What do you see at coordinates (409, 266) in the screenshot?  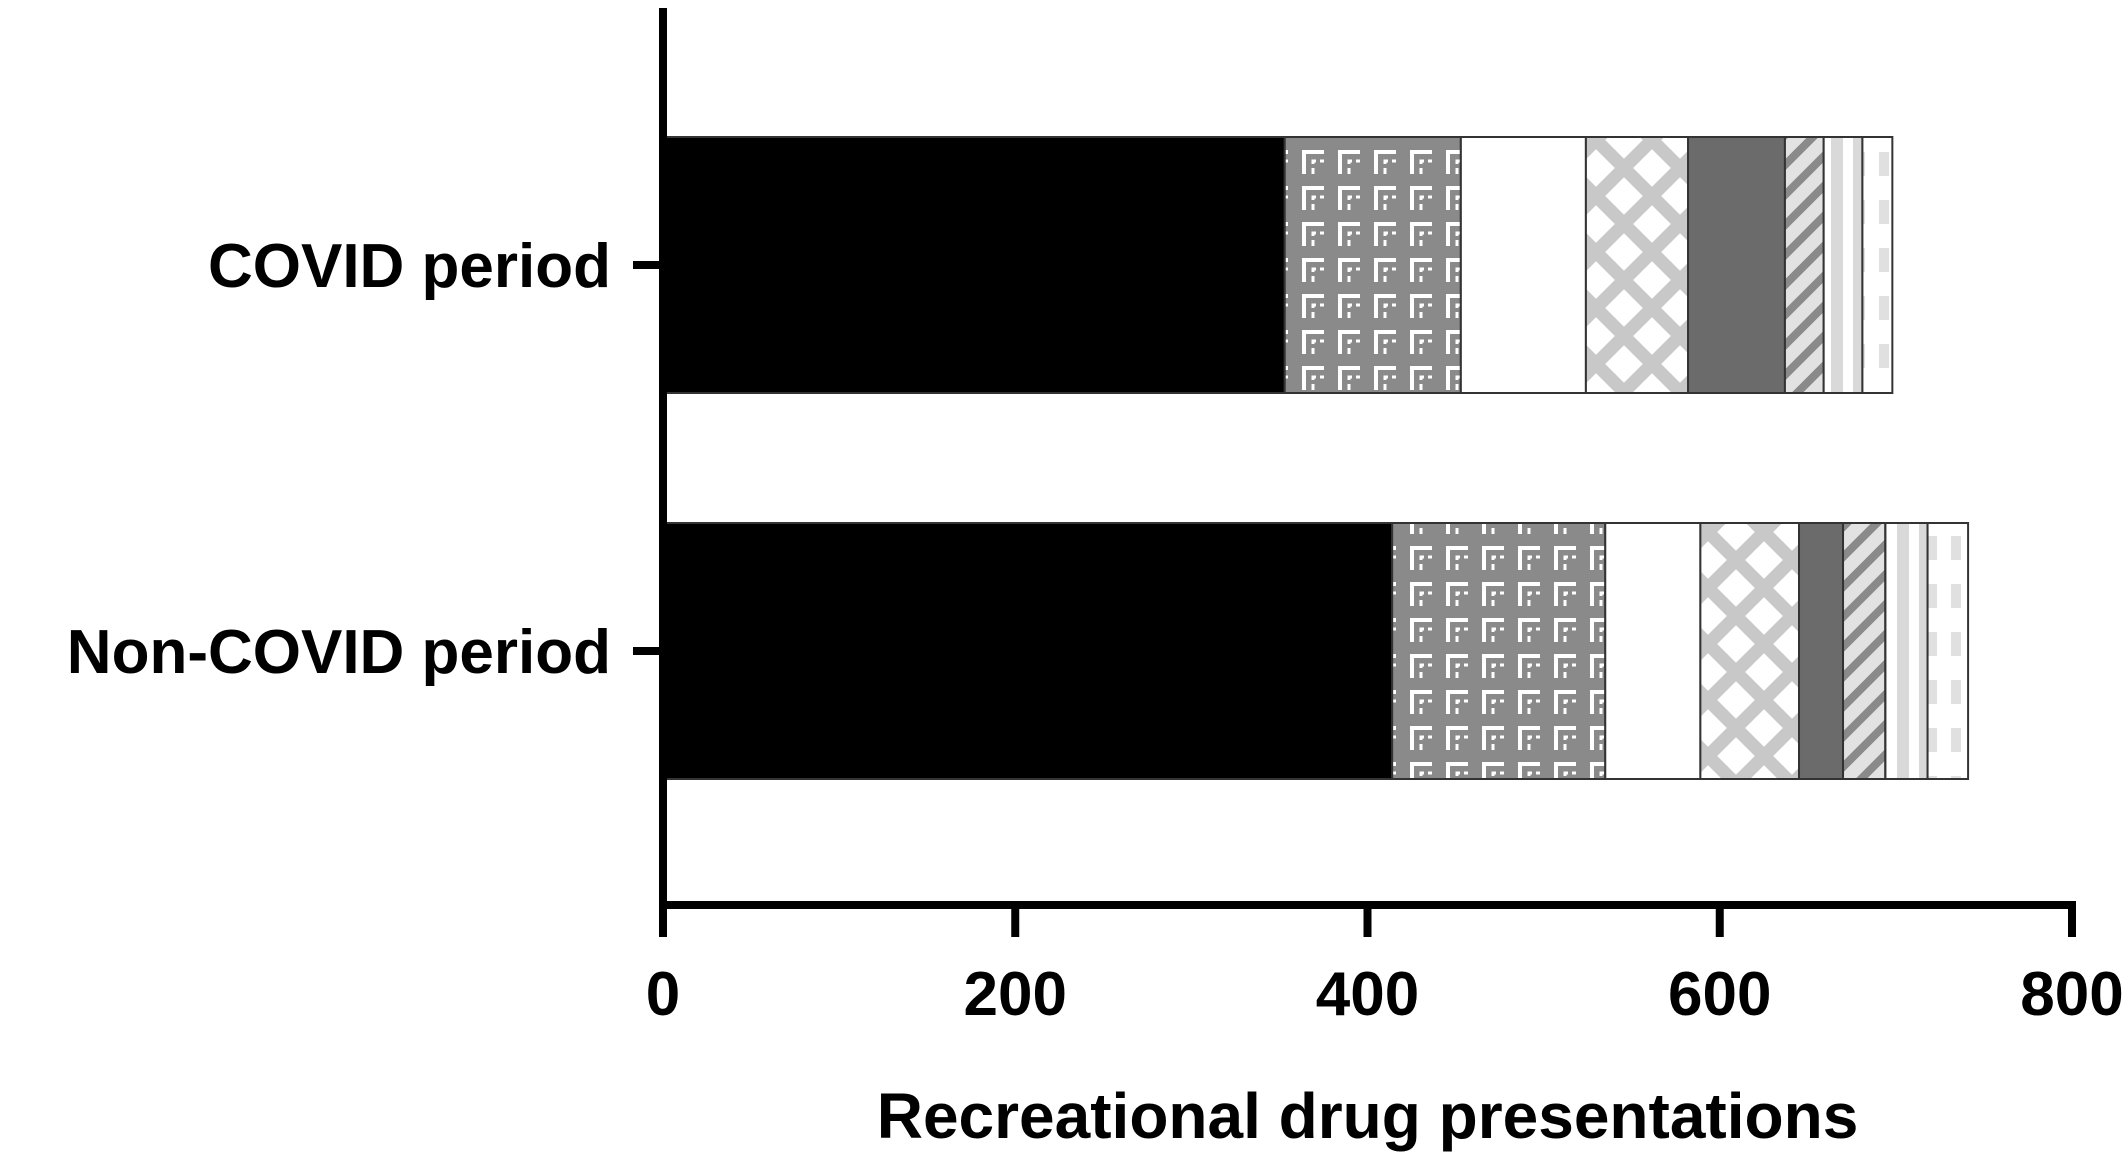 I see `category-label: COVID period` at bounding box center [409, 266].